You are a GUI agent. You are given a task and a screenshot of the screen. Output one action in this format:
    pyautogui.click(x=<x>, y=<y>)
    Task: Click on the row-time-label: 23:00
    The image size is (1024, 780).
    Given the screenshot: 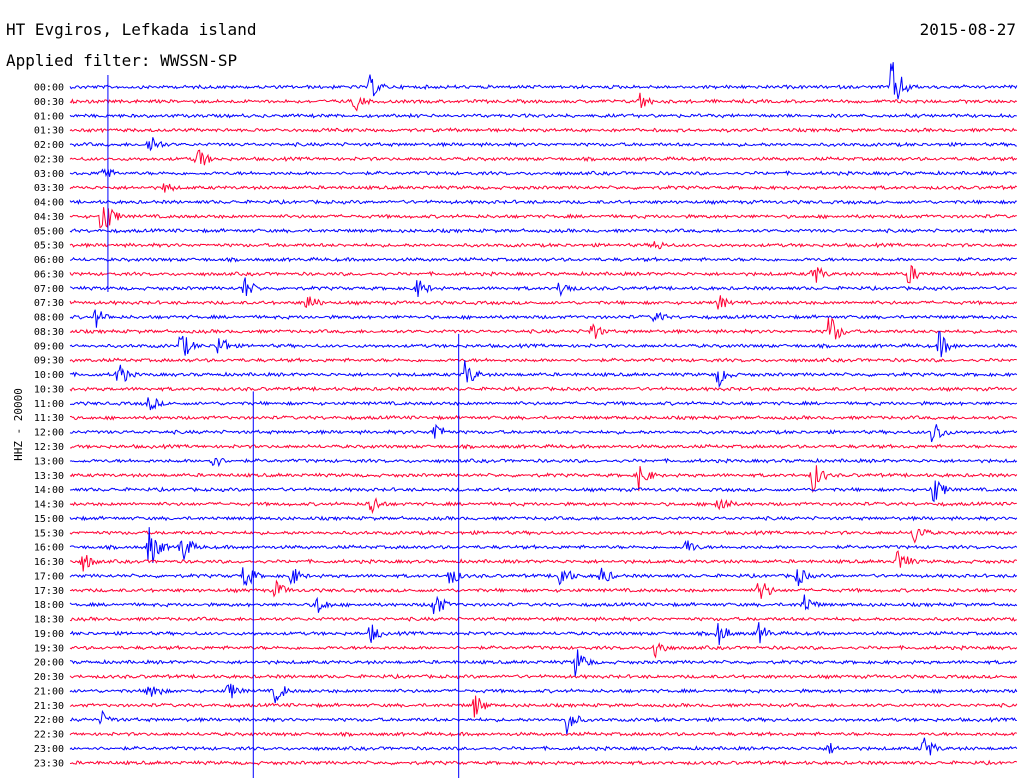 What is the action you would take?
    pyautogui.click(x=49, y=749)
    